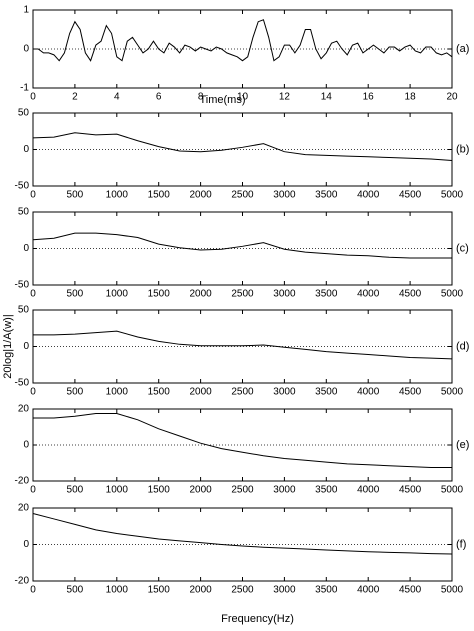 The width and height of the screenshot is (474, 631). What do you see at coordinates (24, 88) in the screenshot?
I see `y-tick-label: -1` at bounding box center [24, 88].